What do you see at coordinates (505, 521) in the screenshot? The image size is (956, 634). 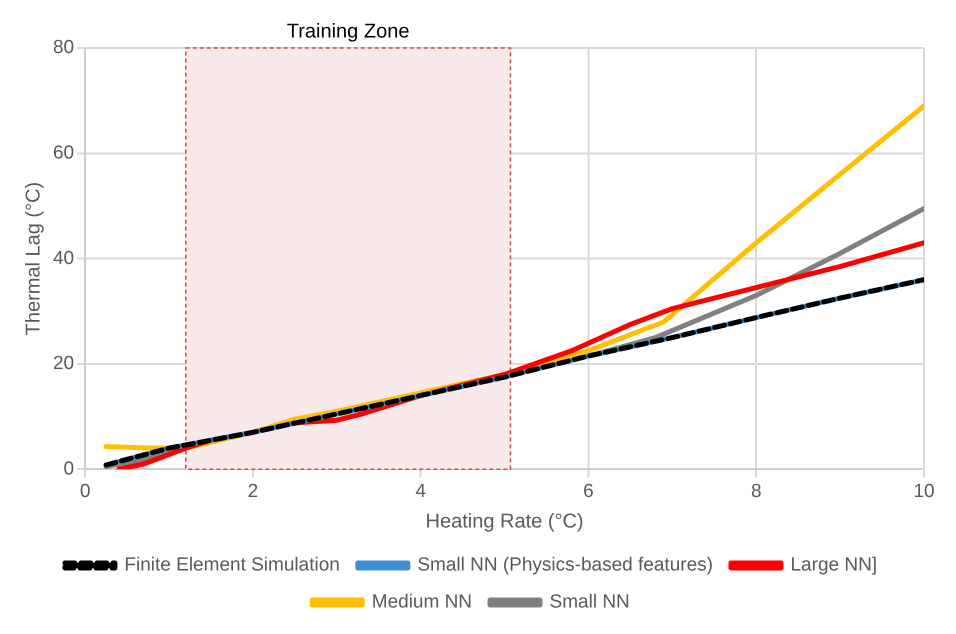 I see `x-axis-title: Heating Rate (°C)` at bounding box center [505, 521].